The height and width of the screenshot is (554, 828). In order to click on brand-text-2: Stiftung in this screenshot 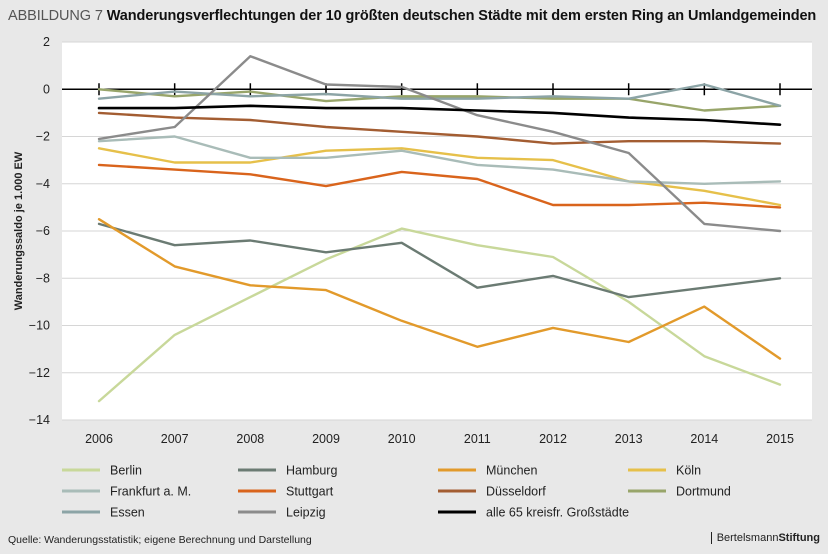, I will do `click(799, 538)`.